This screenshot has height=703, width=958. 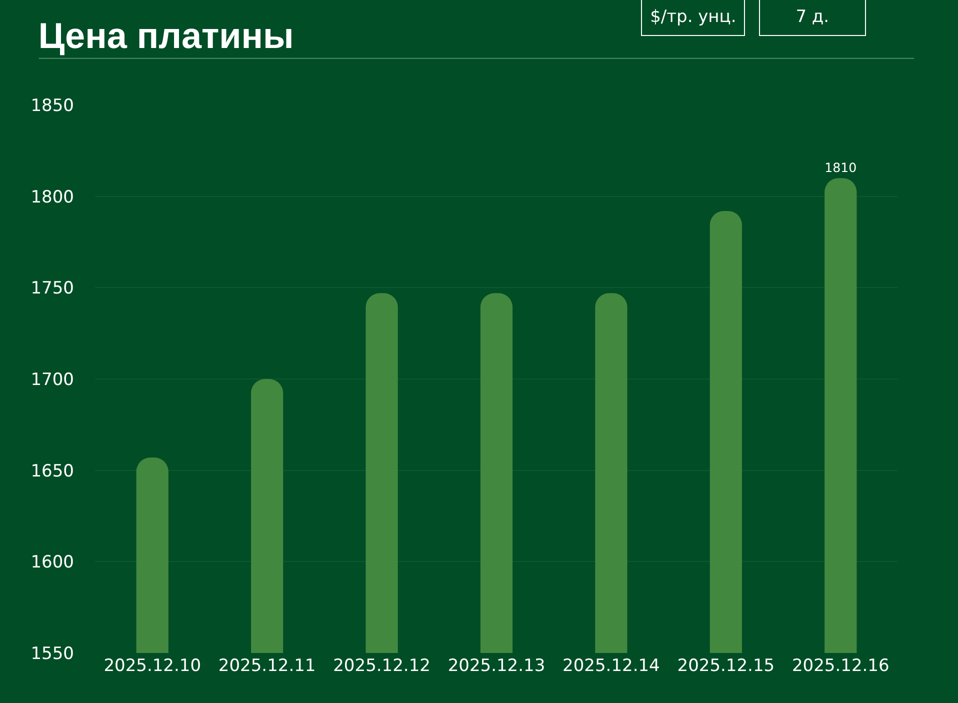 What do you see at coordinates (840, 167) in the screenshot?
I see `data-label: 1810` at bounding box center [840, 167].